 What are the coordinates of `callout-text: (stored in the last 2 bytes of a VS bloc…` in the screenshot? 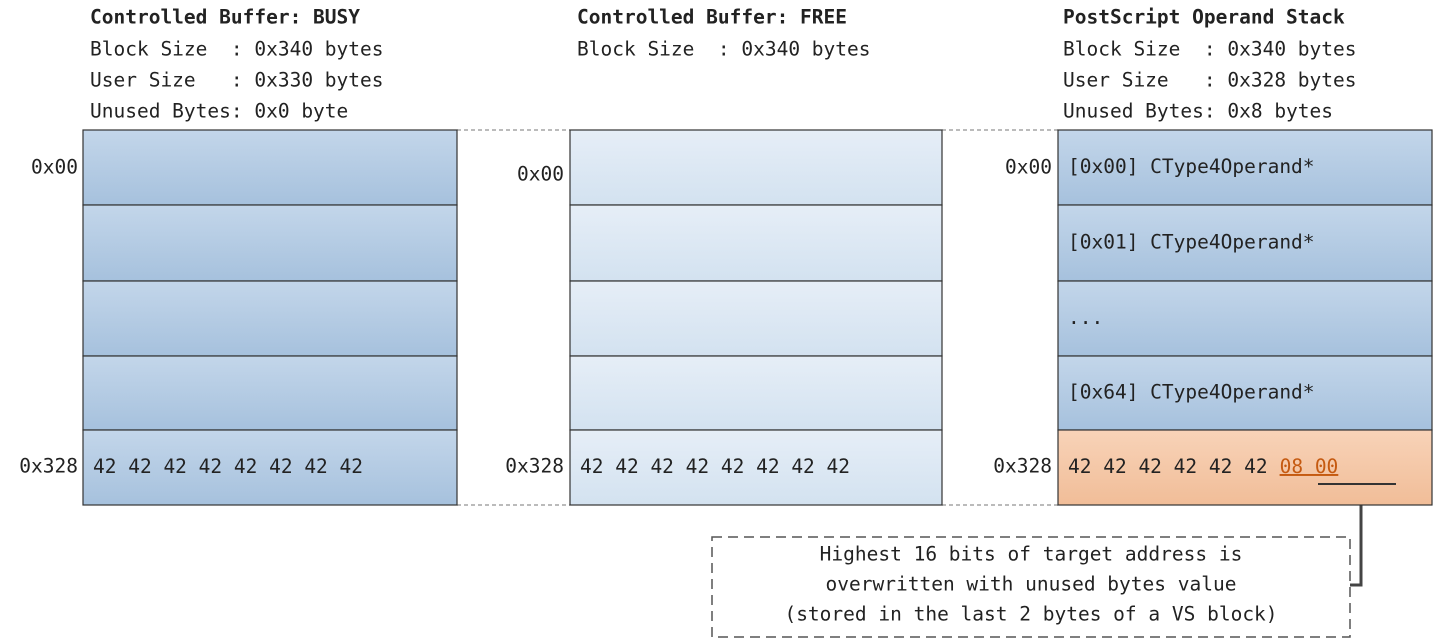 It's located at (1030, 614).